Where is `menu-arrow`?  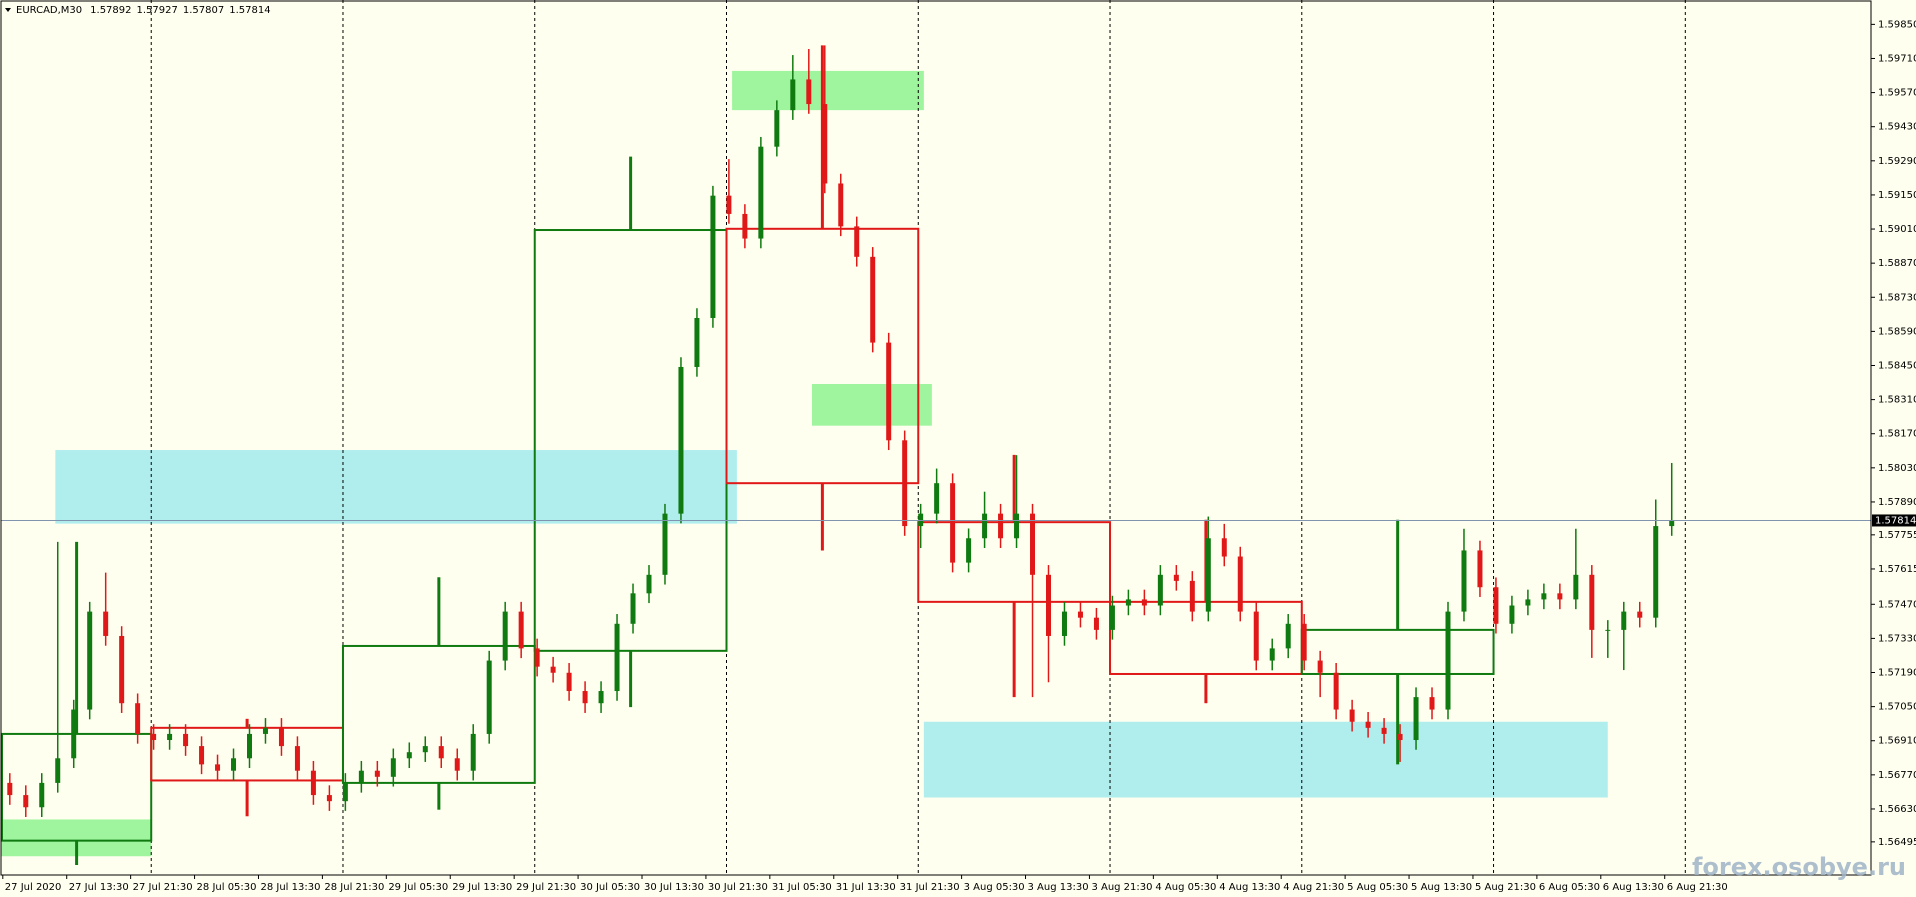
menu-arrow is located at coordinates (8, 10).